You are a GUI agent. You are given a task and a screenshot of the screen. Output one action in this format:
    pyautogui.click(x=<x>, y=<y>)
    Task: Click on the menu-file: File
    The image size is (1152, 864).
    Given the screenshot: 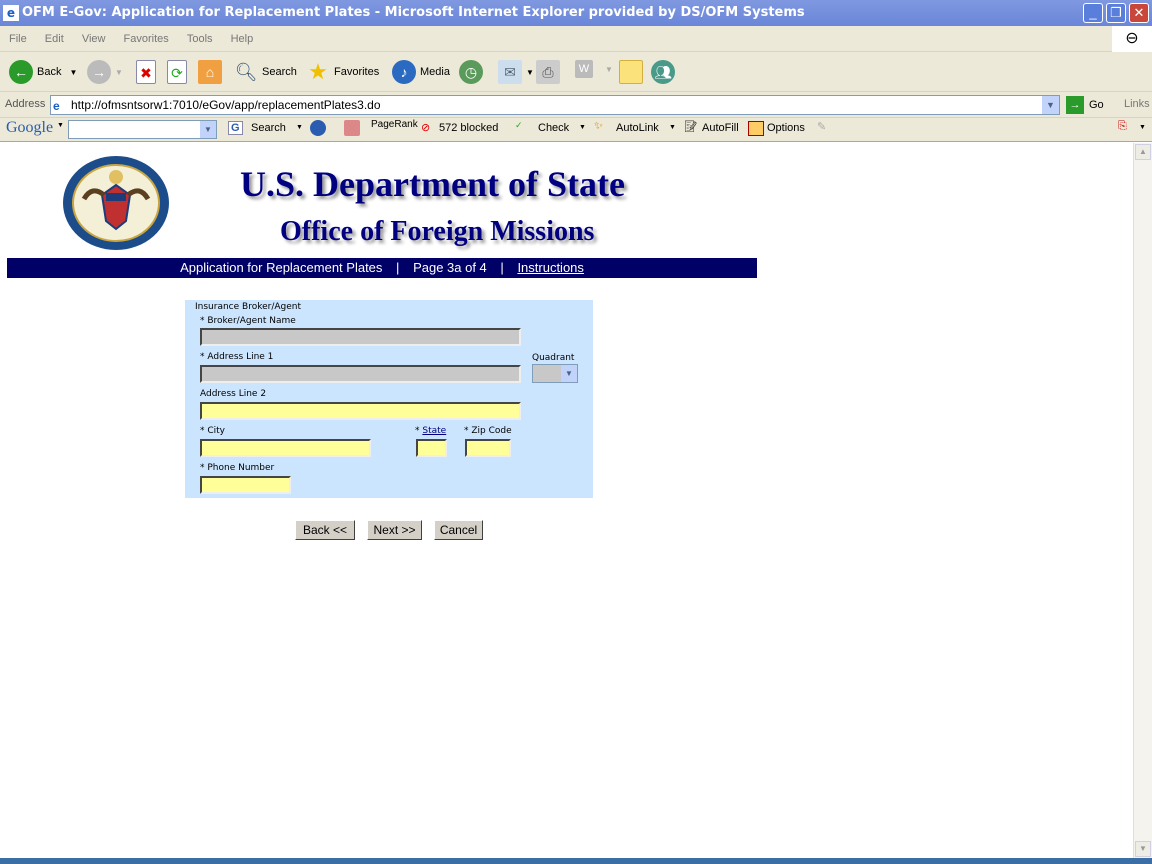 What is the action you would take?
    pyautogui.click(x=18, y=39)
    